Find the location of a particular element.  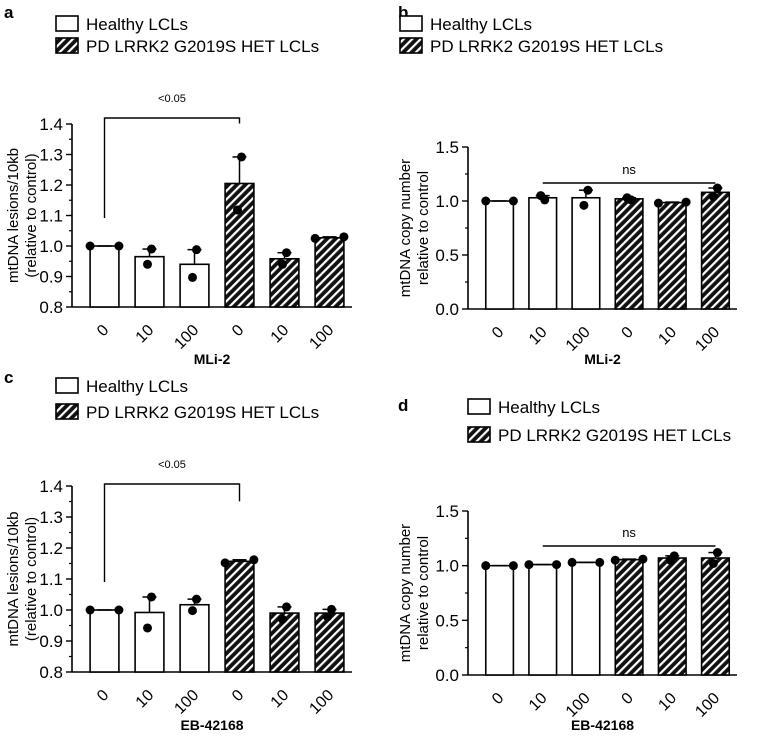

significance-label: ns is located at coordinates (629, 169).